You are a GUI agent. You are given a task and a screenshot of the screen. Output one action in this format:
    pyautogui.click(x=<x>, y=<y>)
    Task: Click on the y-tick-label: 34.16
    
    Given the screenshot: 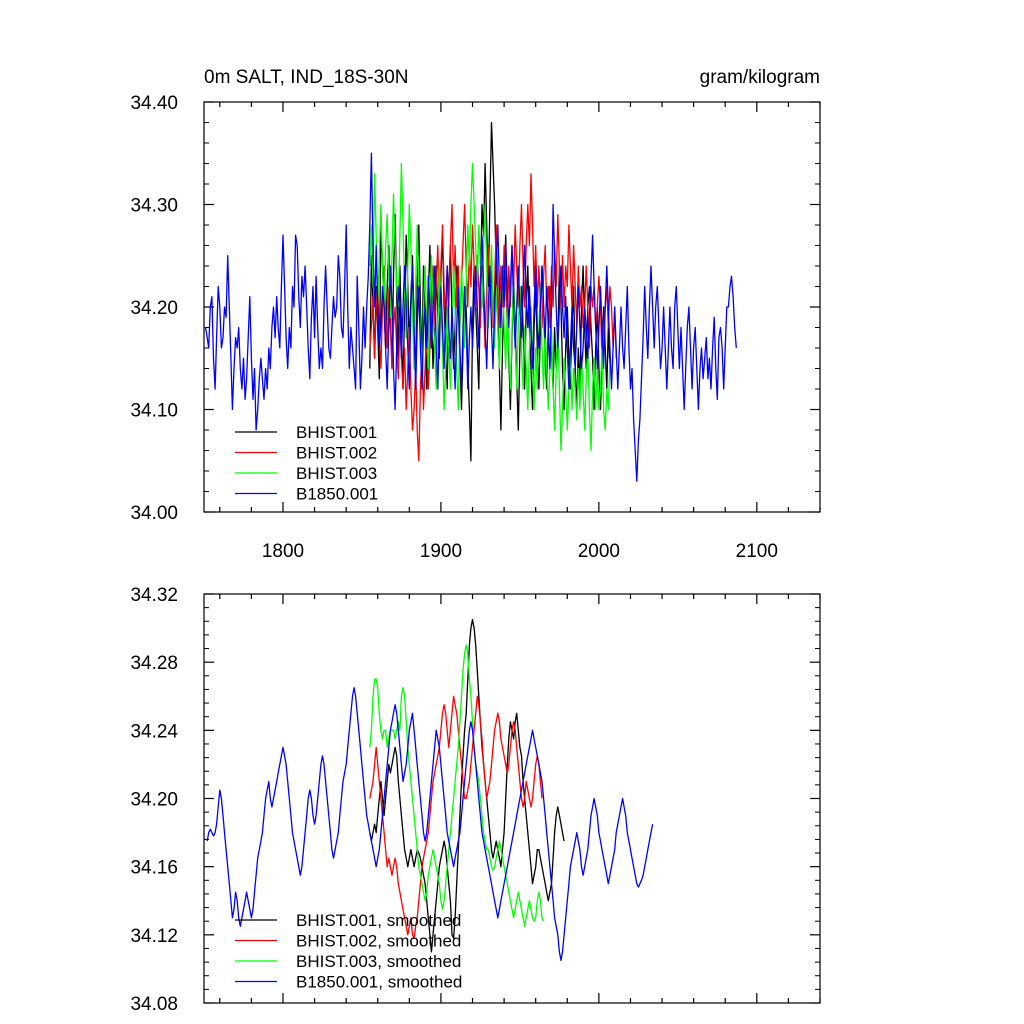 What is the action you would take?
    pyautogui.click(x=154, y=868)
    